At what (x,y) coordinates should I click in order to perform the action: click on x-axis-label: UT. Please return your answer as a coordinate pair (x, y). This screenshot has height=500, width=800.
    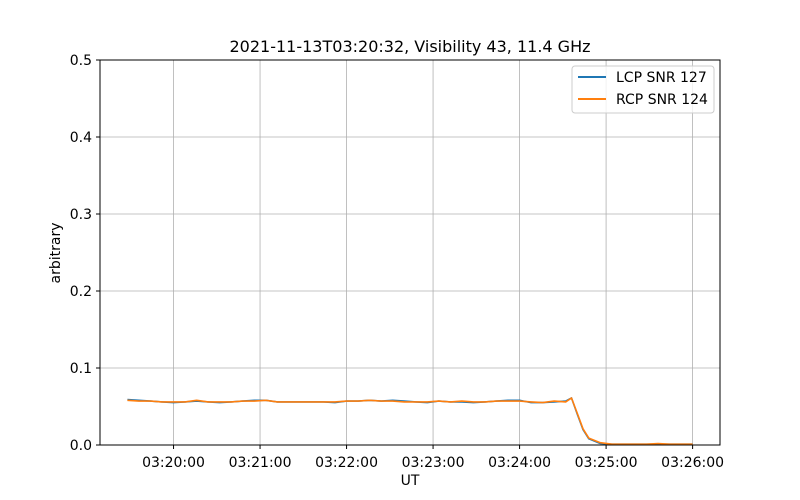
    Looking at the image, I should click on (410, 481).